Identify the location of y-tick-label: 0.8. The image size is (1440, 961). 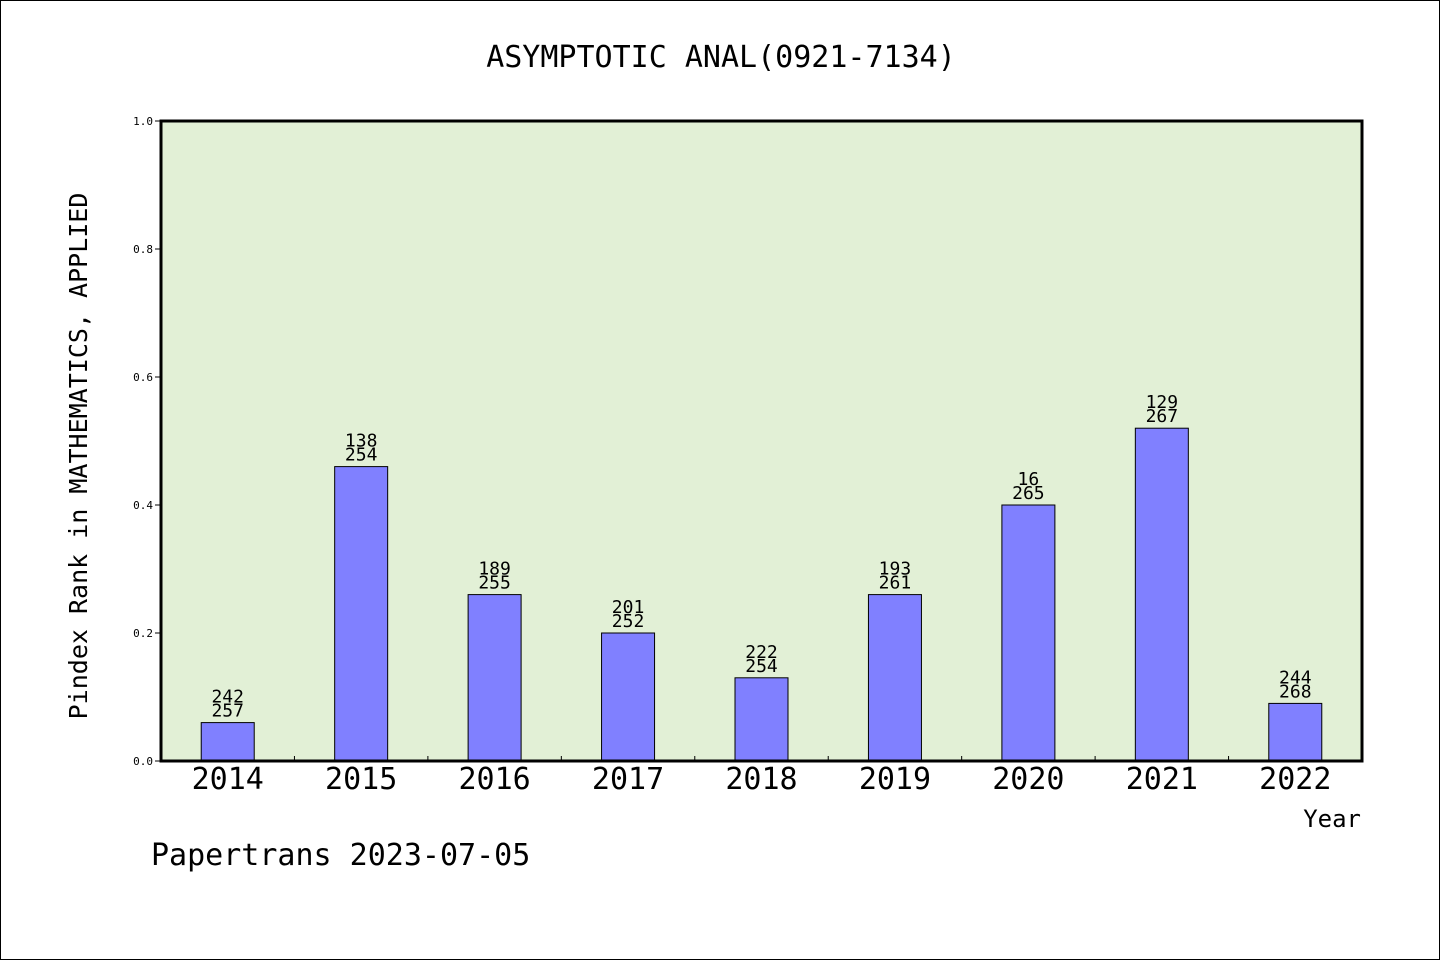
(143, 249).